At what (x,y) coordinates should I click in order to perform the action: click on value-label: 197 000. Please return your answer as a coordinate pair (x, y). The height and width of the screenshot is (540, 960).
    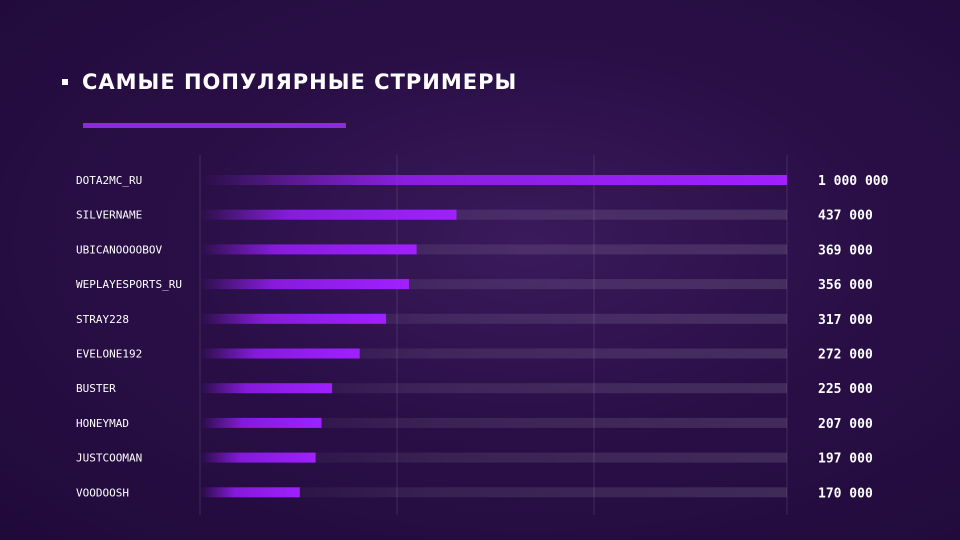
    Looking at the image, I should click on (845, 459).